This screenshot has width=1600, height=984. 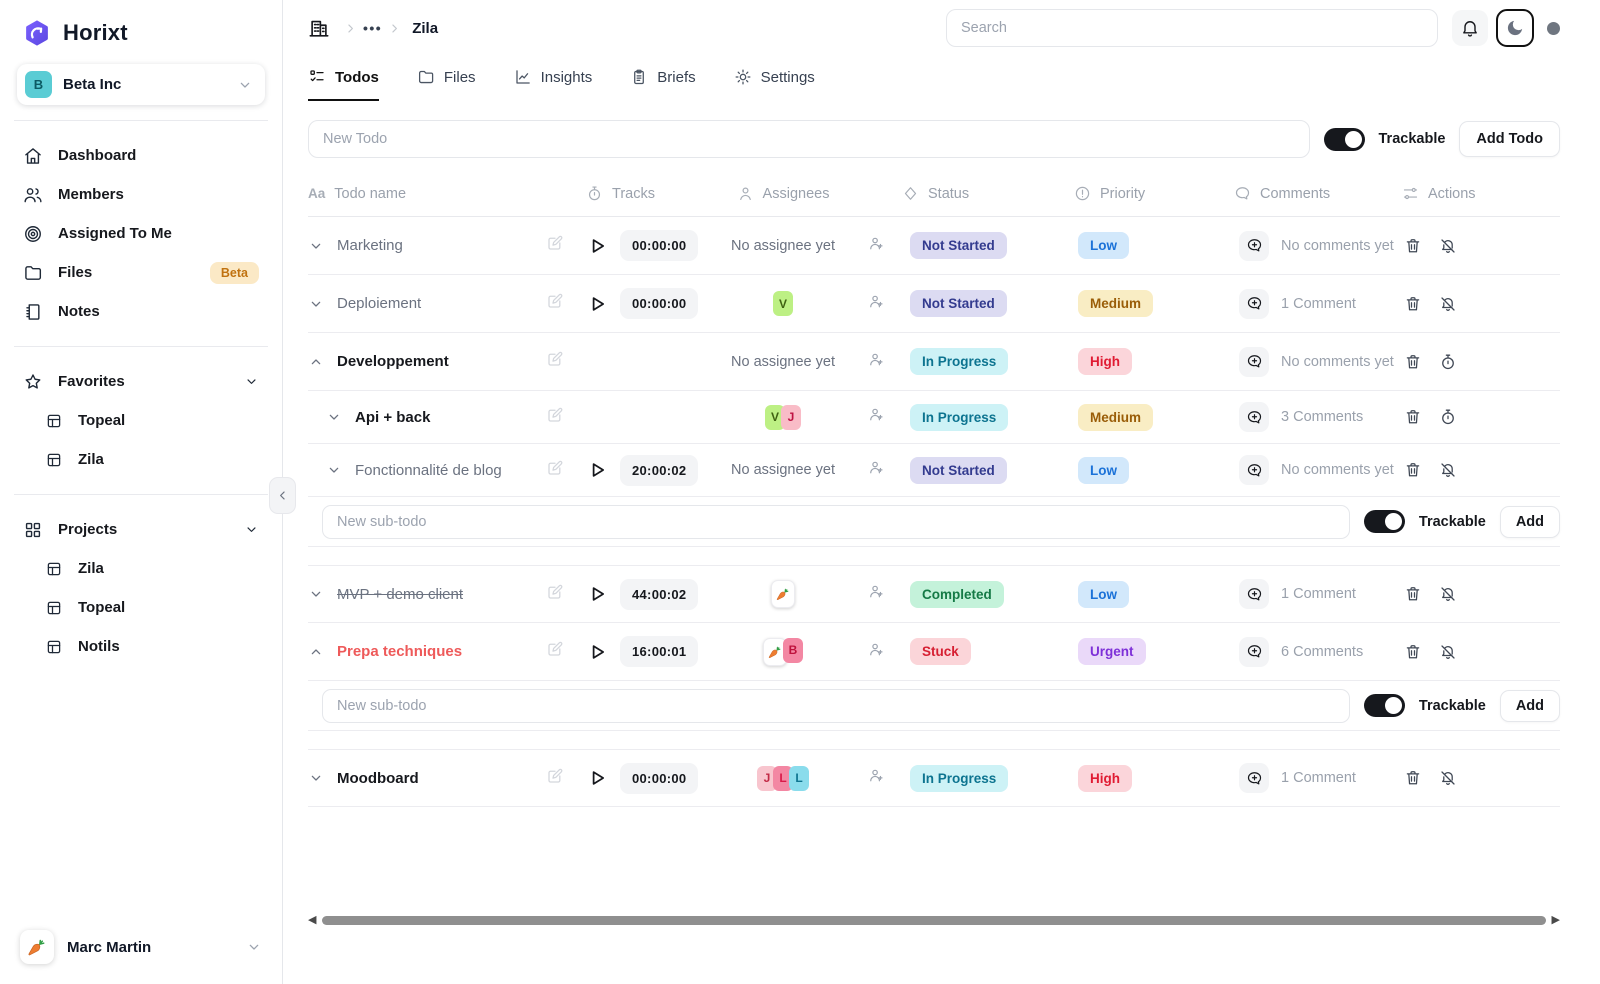 What do you see at coordinates (393, 417) in the screenshot?
I see `todo-title: Api + back` at bounding box center [393, 417].